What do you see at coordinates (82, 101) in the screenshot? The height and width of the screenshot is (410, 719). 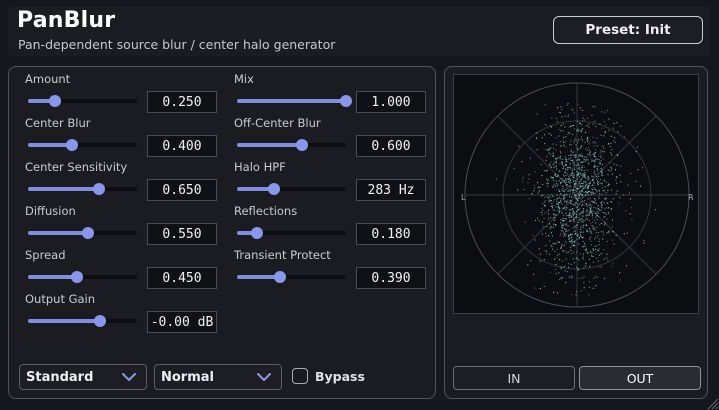 I see `amount-slider` at bounding box center [82, 101].